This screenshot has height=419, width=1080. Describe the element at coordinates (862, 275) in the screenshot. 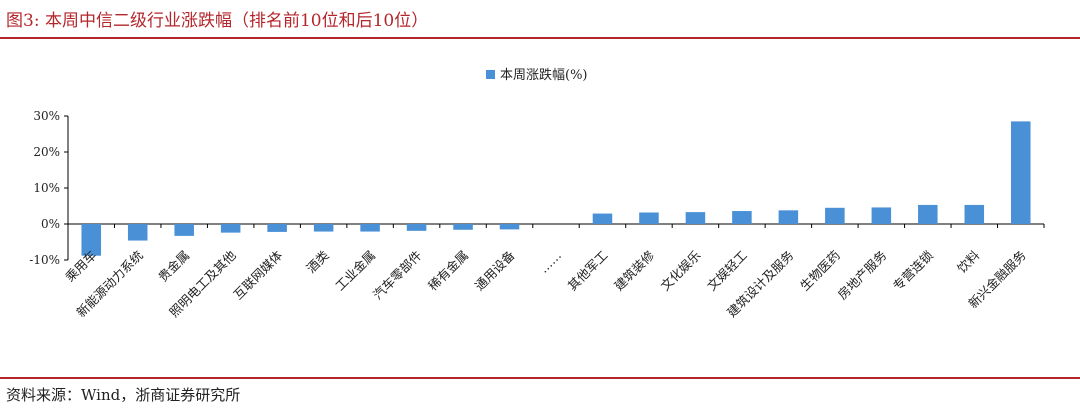

I see `x-category-label: 房地产服务` at that location.